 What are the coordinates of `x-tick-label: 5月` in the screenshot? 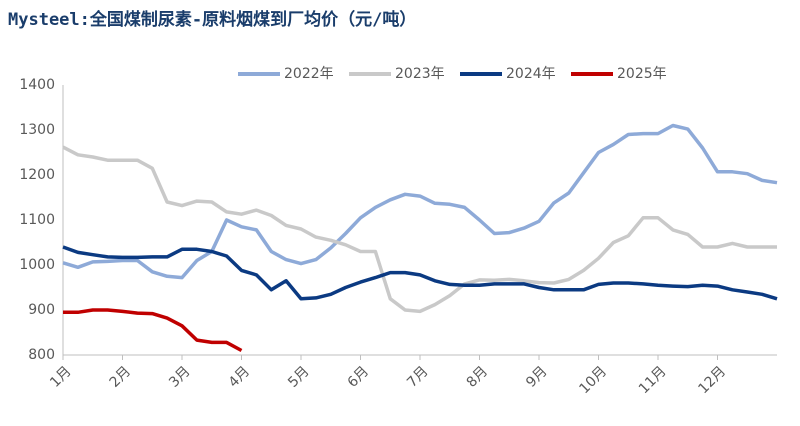 It's located at (299, 377).